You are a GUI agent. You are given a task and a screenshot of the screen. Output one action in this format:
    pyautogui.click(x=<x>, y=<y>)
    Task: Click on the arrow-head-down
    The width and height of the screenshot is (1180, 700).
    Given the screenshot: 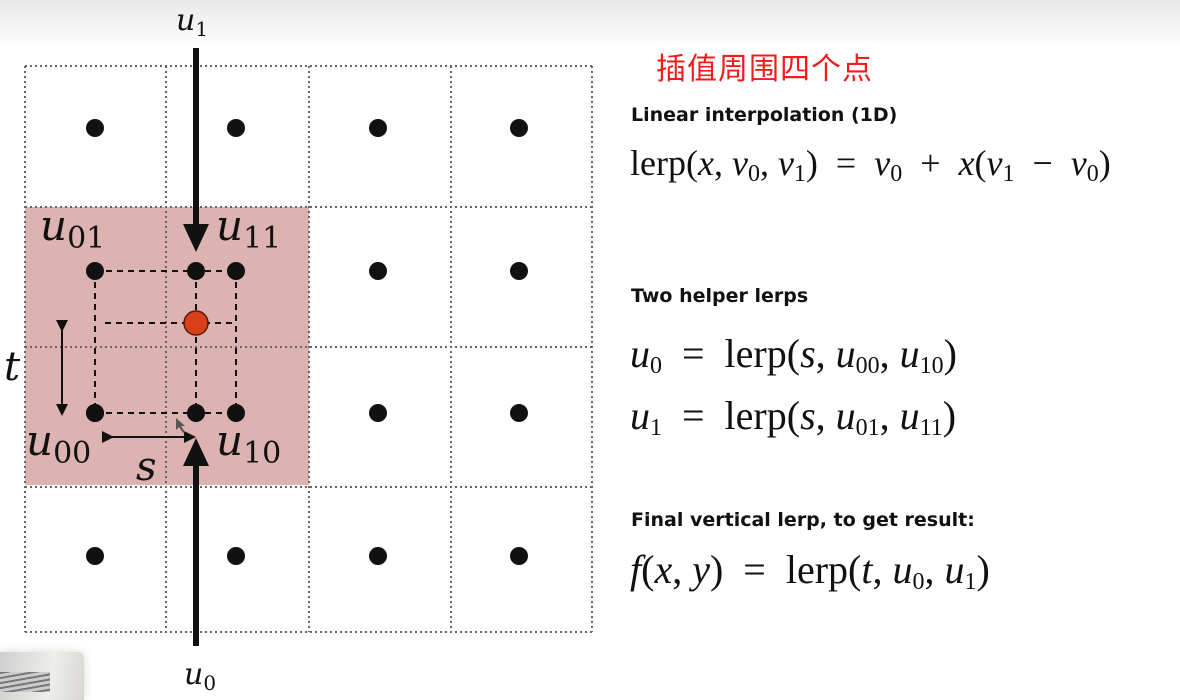 What is the action you would take?
    pyautogui.click(x=196, y=238)
    